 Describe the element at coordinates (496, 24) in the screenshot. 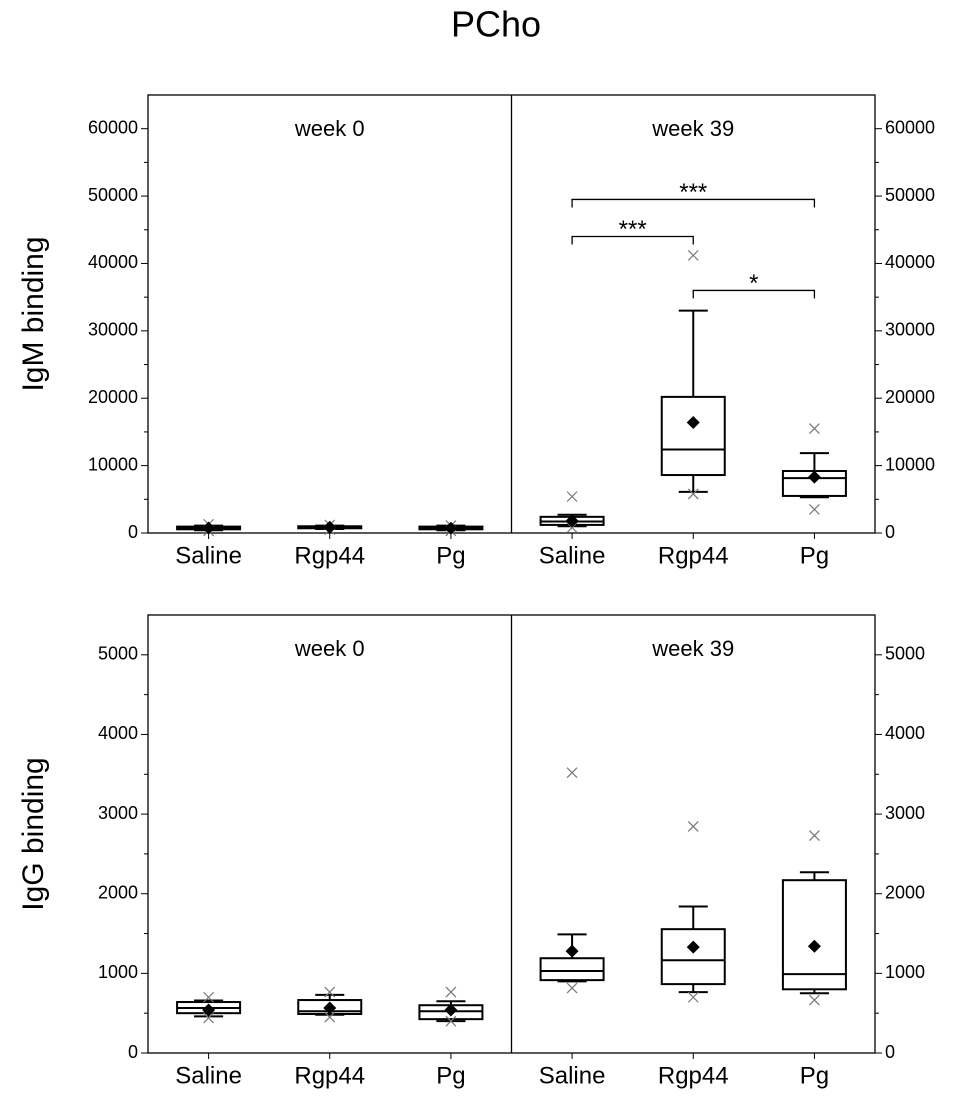

I see `chart-title: PCho` at that location.